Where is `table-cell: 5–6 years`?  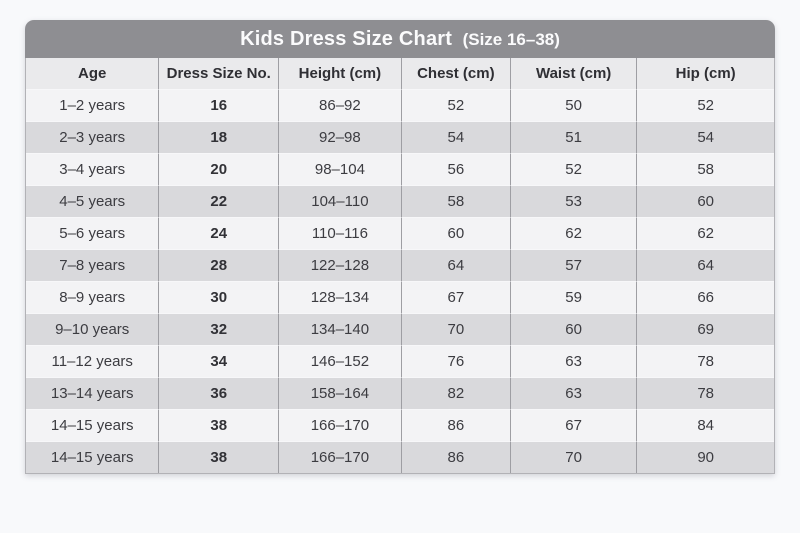
table-cell: 5–6 years is located at coordinates (92, 233).